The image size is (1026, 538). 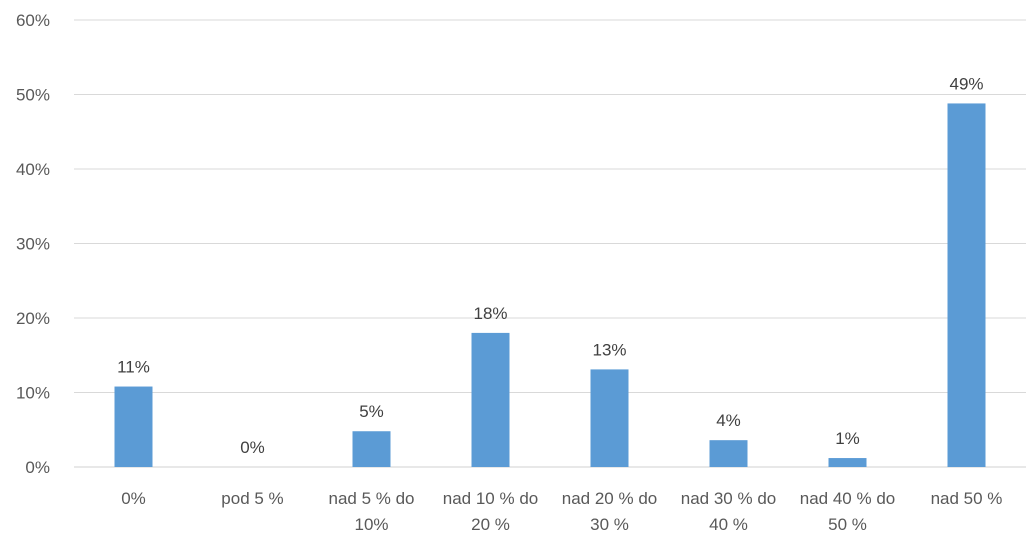 What do you see at coordinates (728, 524) in the screenshot?
I see `category-label: 40 %` at bounding box center [728, 524].